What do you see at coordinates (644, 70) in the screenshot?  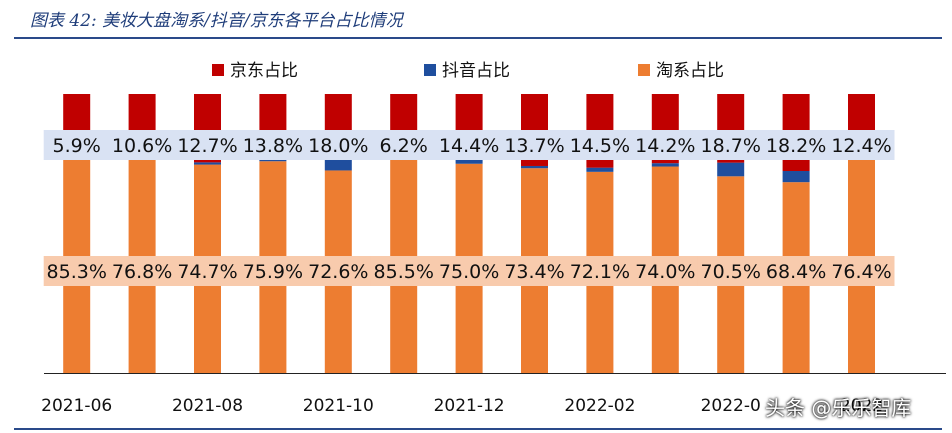 I see `legend-swatch-taobao` at bounding box center [644, 70].